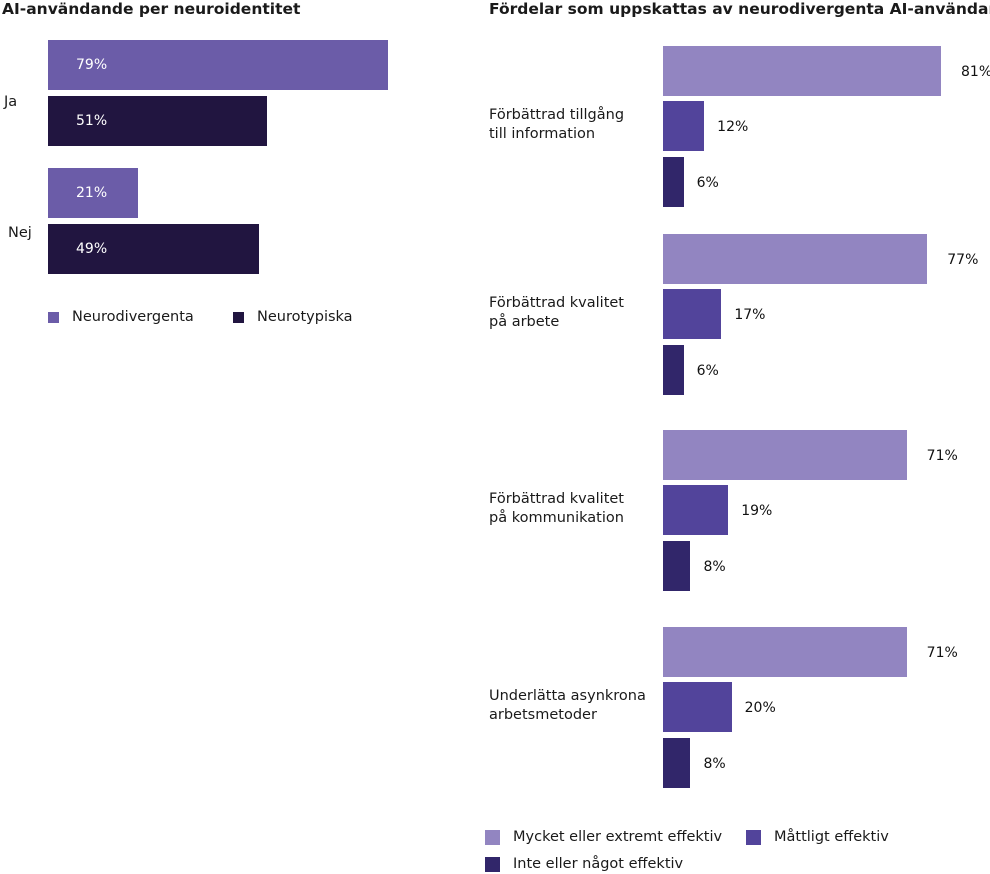 This screenshot has height=874, width=990. I want to click on bar-series1-cat2, so click(795, 259).